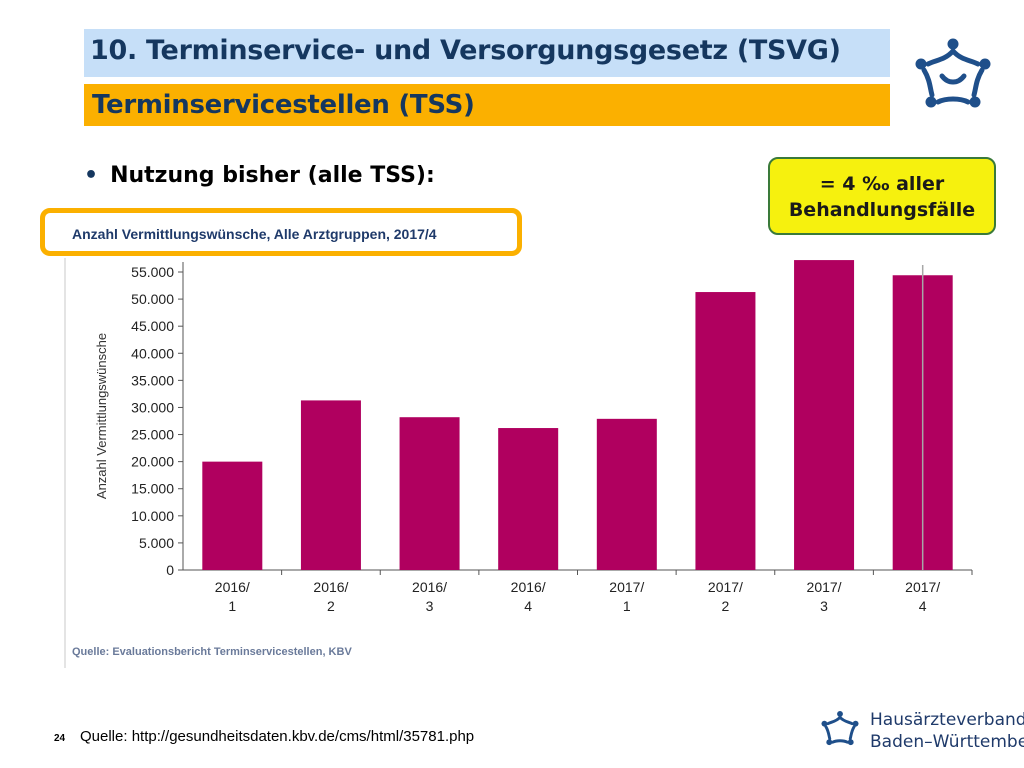 The height and width of the screenshot is (768, 1024). Describe the element at coordinates (152, 326) in the screenshot. I see `y-tick-label: 45.000` at that location.